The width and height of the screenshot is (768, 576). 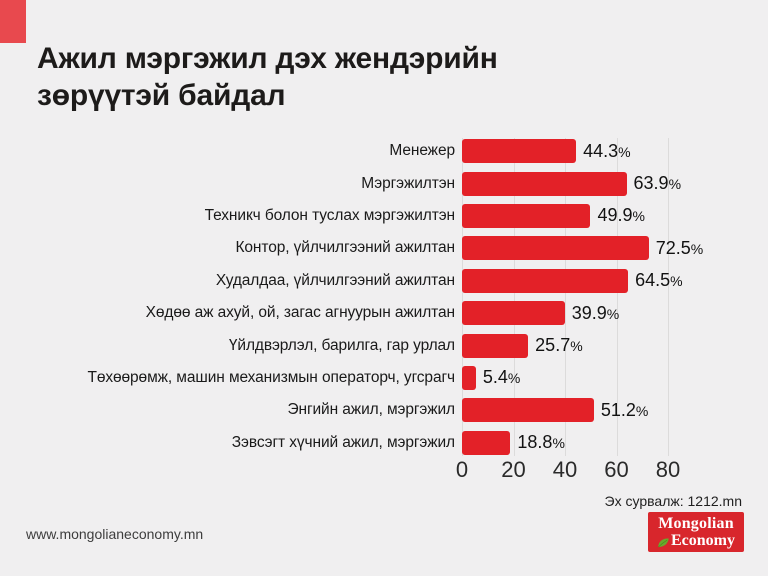 I want to click on mongolian-economy-logo: Mongolian Economy, so click(x=696, y=532).